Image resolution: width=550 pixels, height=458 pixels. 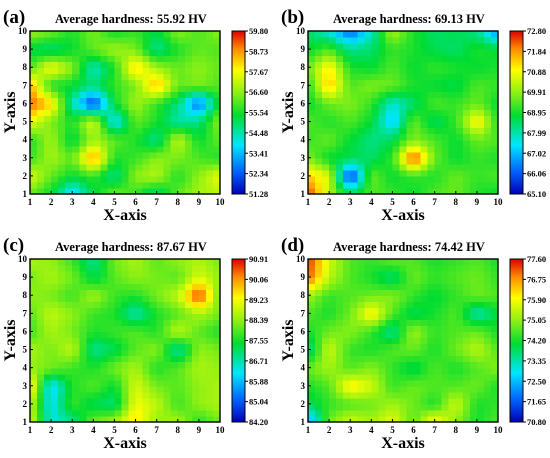 What do you see at coordinates (303, 295) in the screenshot?
I see `y-tick-label: 8` at bounding box center [303, 295].